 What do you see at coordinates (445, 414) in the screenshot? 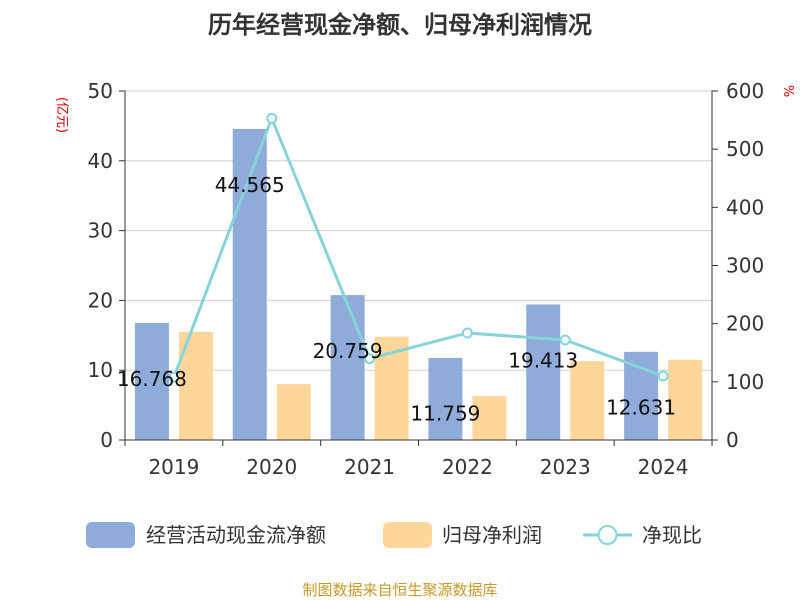
I see `data-label-operating-cashflow: 11.759` at bounding box center [445, 414].